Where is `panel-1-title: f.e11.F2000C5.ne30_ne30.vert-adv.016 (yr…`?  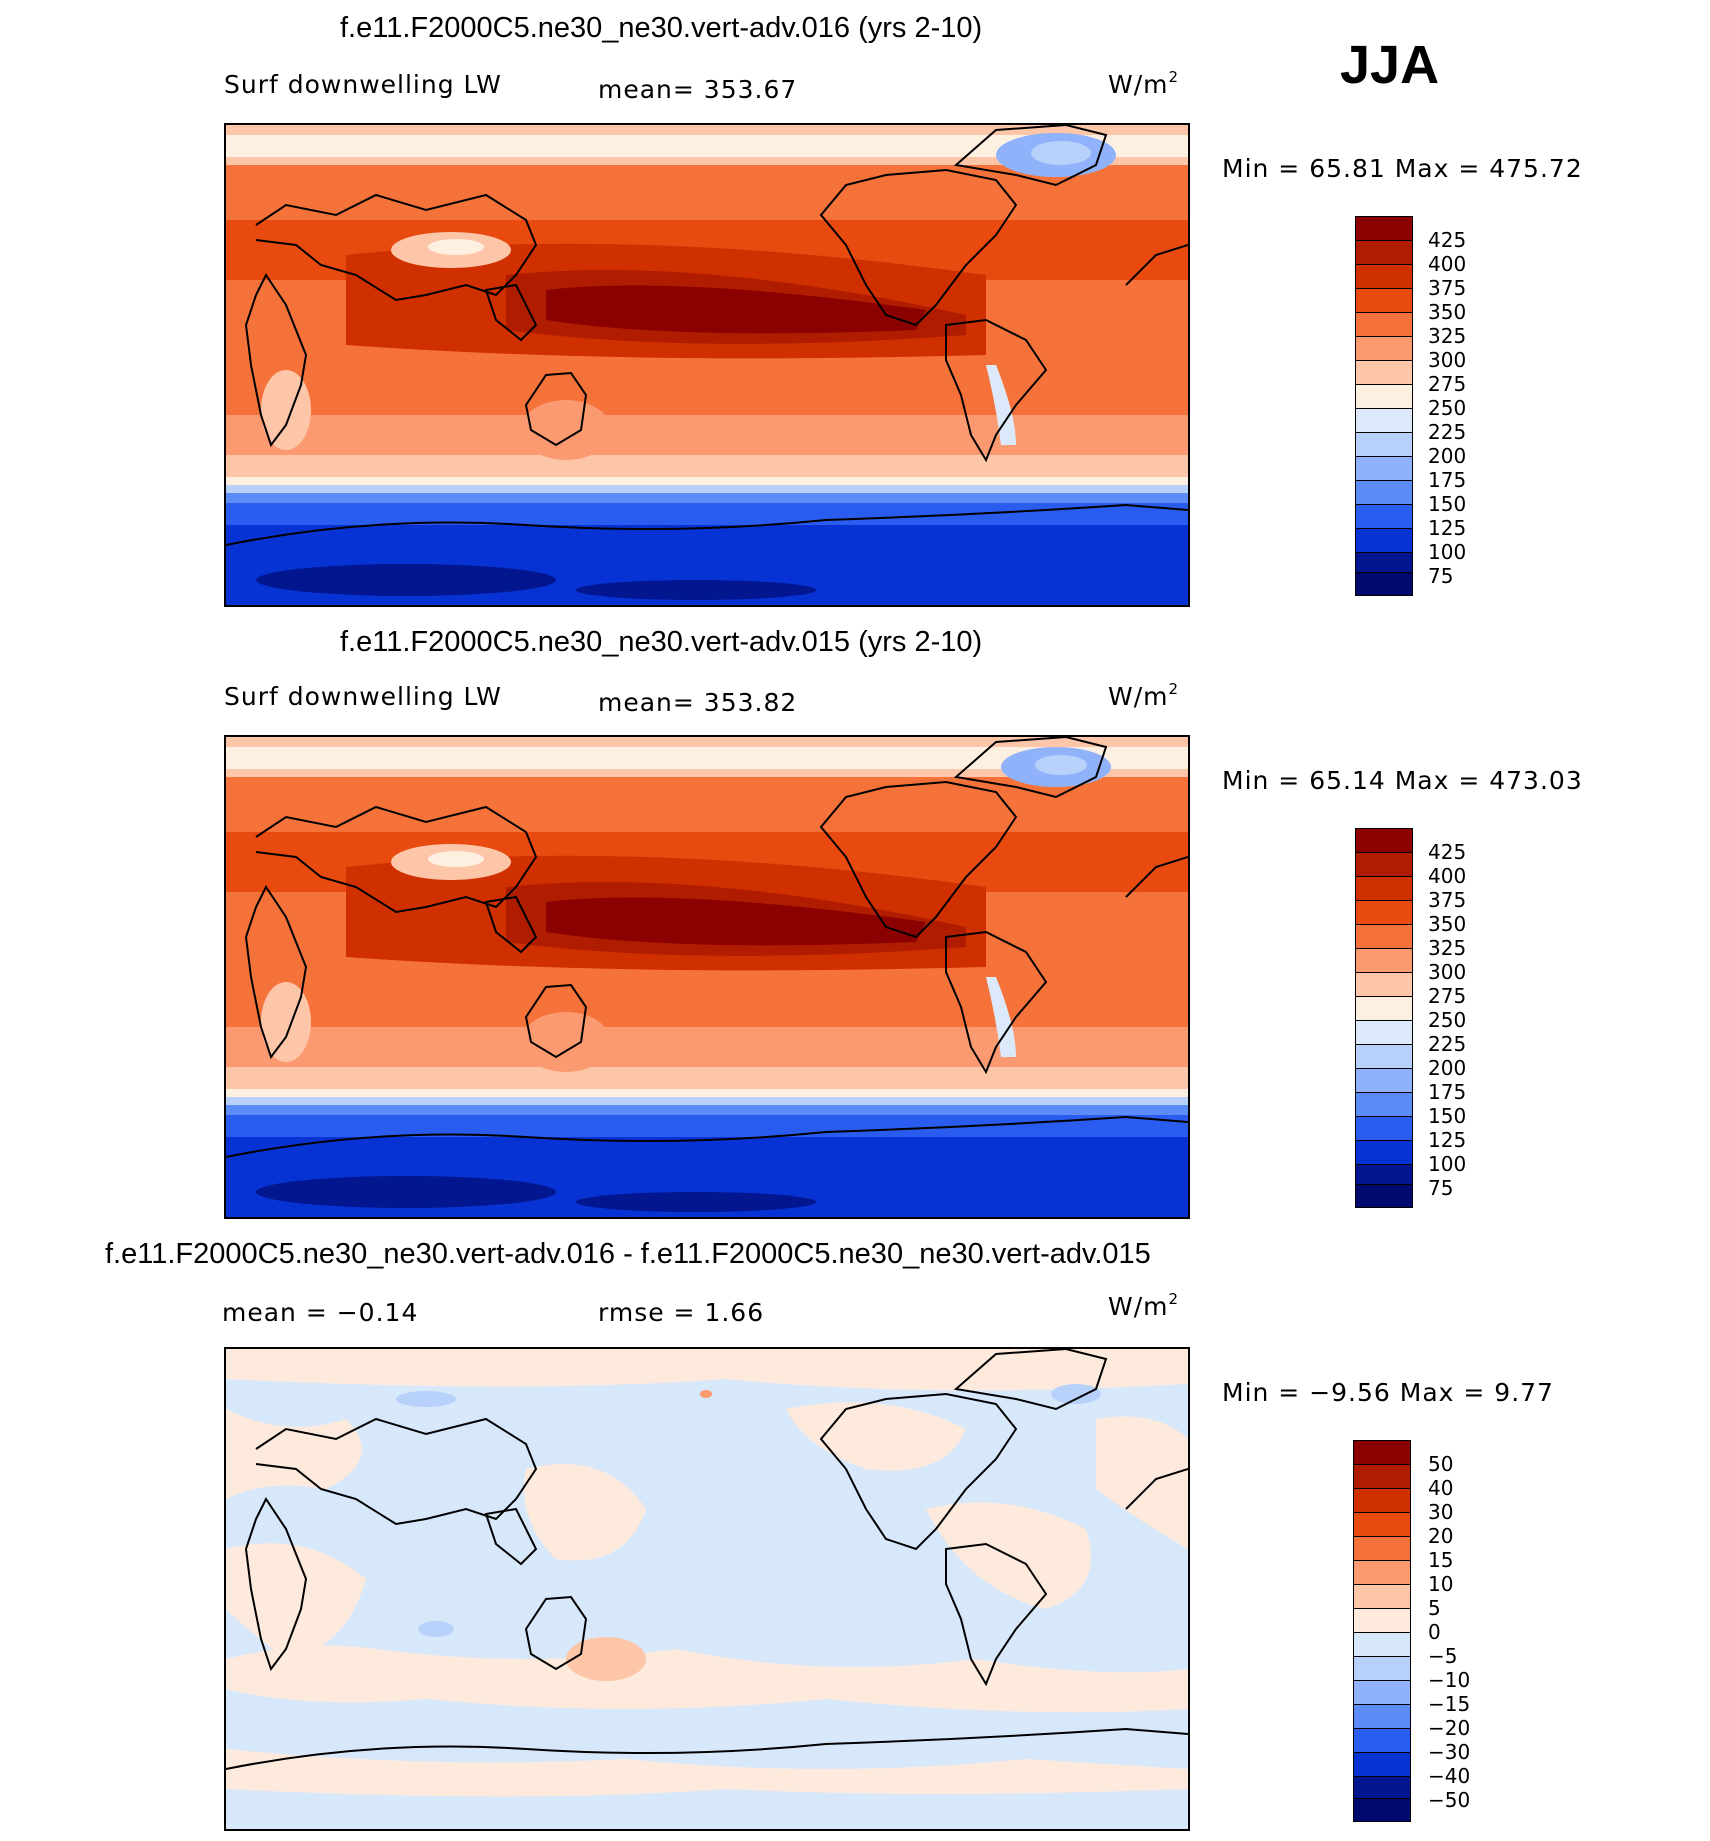 panel-1-title: f.e11.F2000C5.ne30_ne30.vert-adv.016 (yr… is located at coordinates (661, 28).